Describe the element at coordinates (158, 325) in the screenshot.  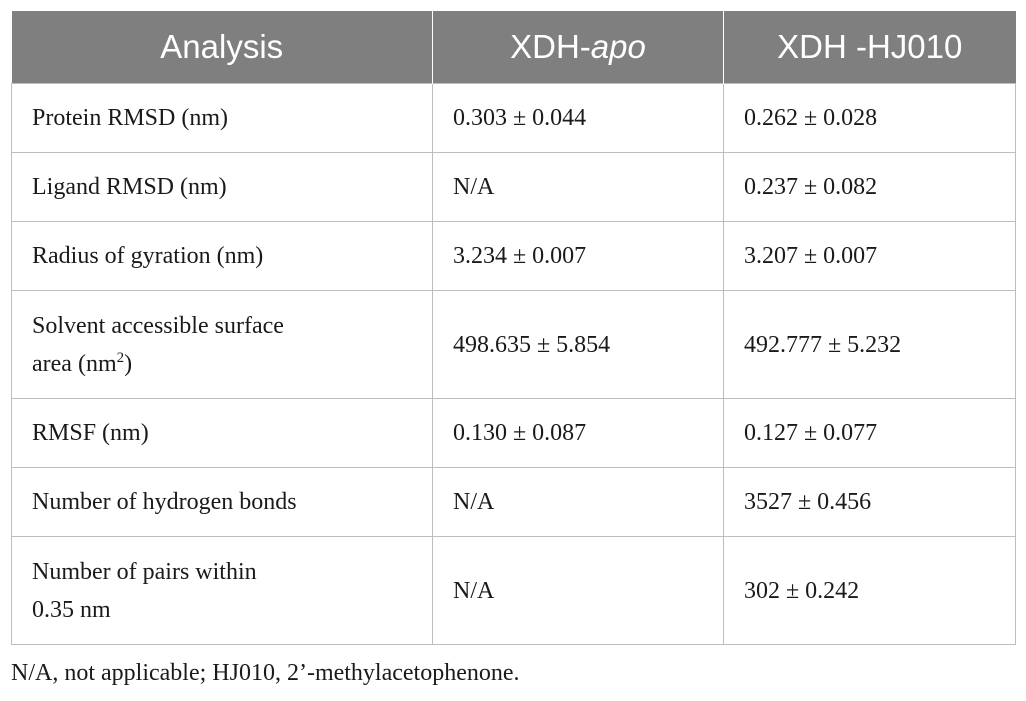
I see `row-label-line1: Solvent accessible surface` at that location.